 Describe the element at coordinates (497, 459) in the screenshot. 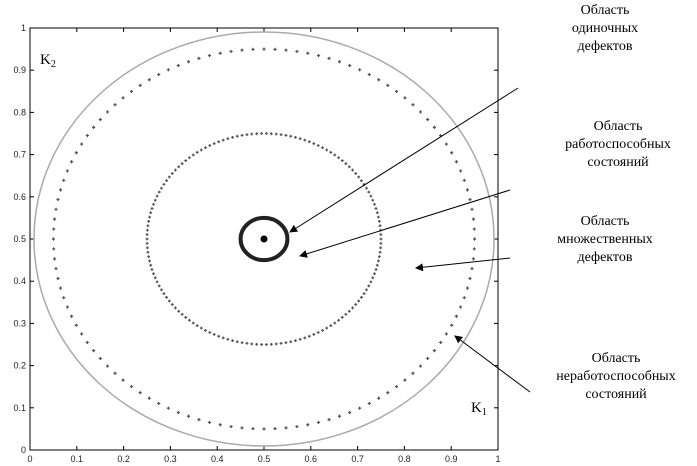

I see `x-tick-label: 1` at that location.